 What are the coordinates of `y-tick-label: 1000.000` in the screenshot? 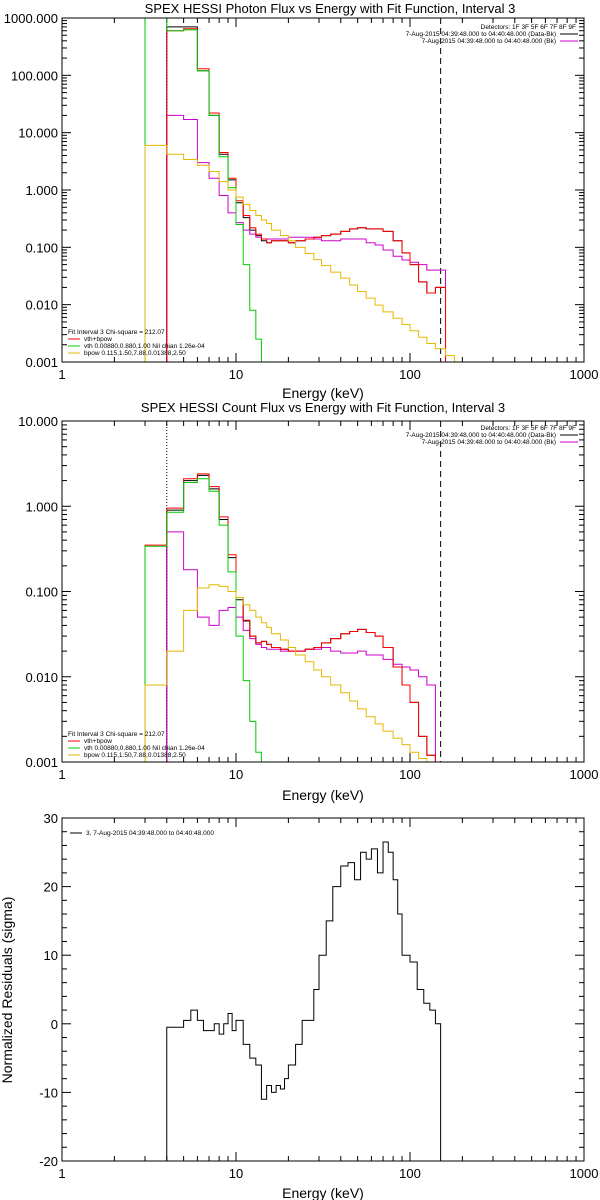 It's located at (31, 18).